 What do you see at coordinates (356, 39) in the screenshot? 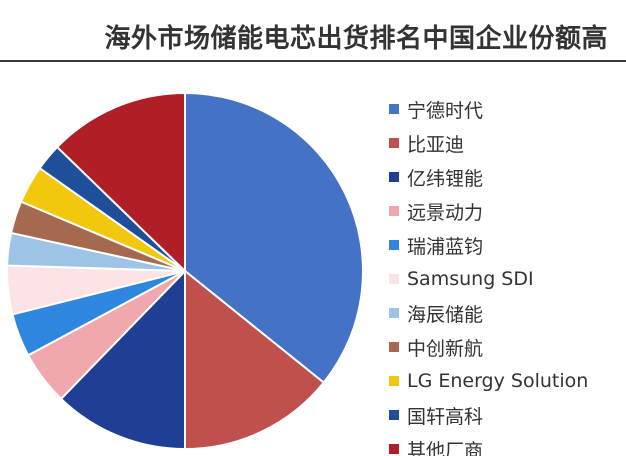
I see `chart-title: 海外市场储能电芯出货排名中国企业份额高` at bounding box center [356, 39].